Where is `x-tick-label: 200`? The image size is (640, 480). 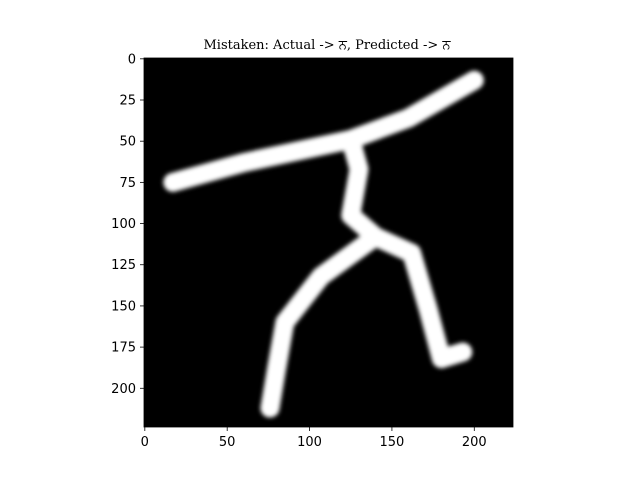 x-tick-label: 200 is located at coordinates (474, 442).